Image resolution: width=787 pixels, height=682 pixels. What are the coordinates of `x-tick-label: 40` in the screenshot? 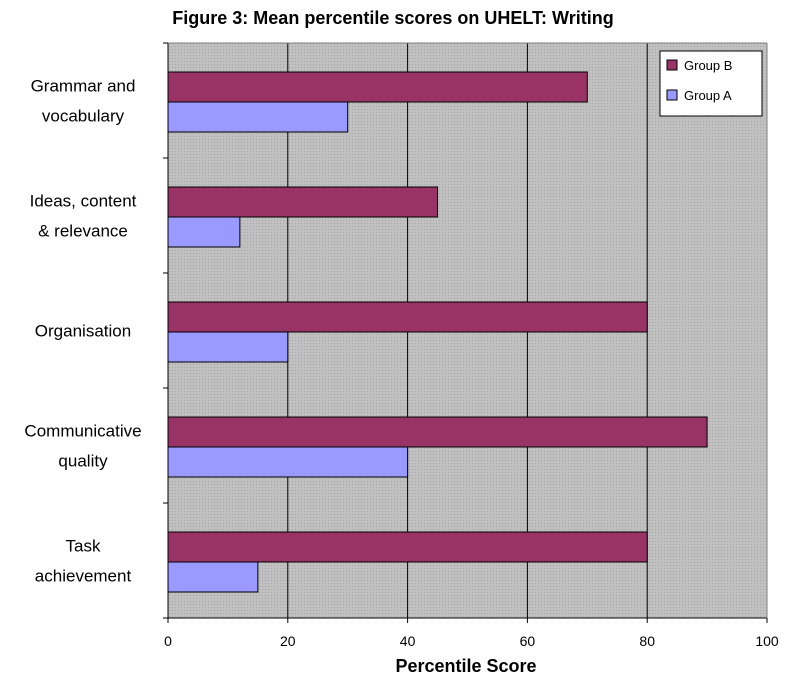 It's located at (408, 641).